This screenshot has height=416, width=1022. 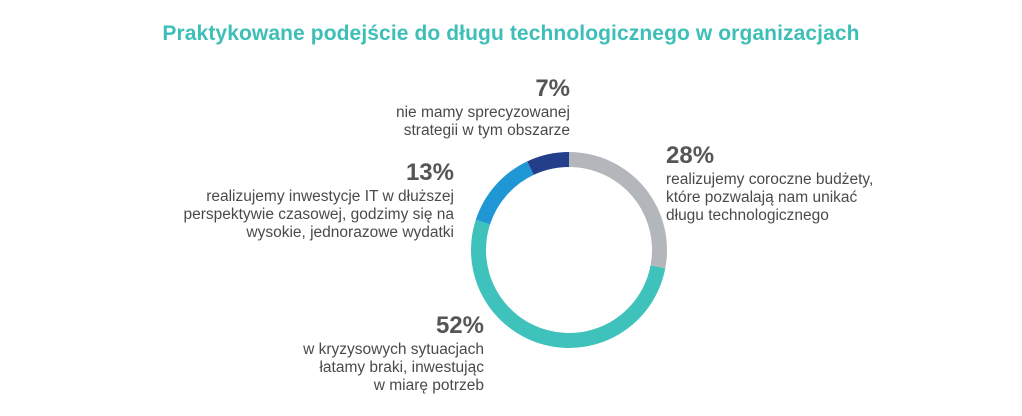 I want to click on slice-description-line: realizujemy coroczne budżety,, so click(x=770, y=179).